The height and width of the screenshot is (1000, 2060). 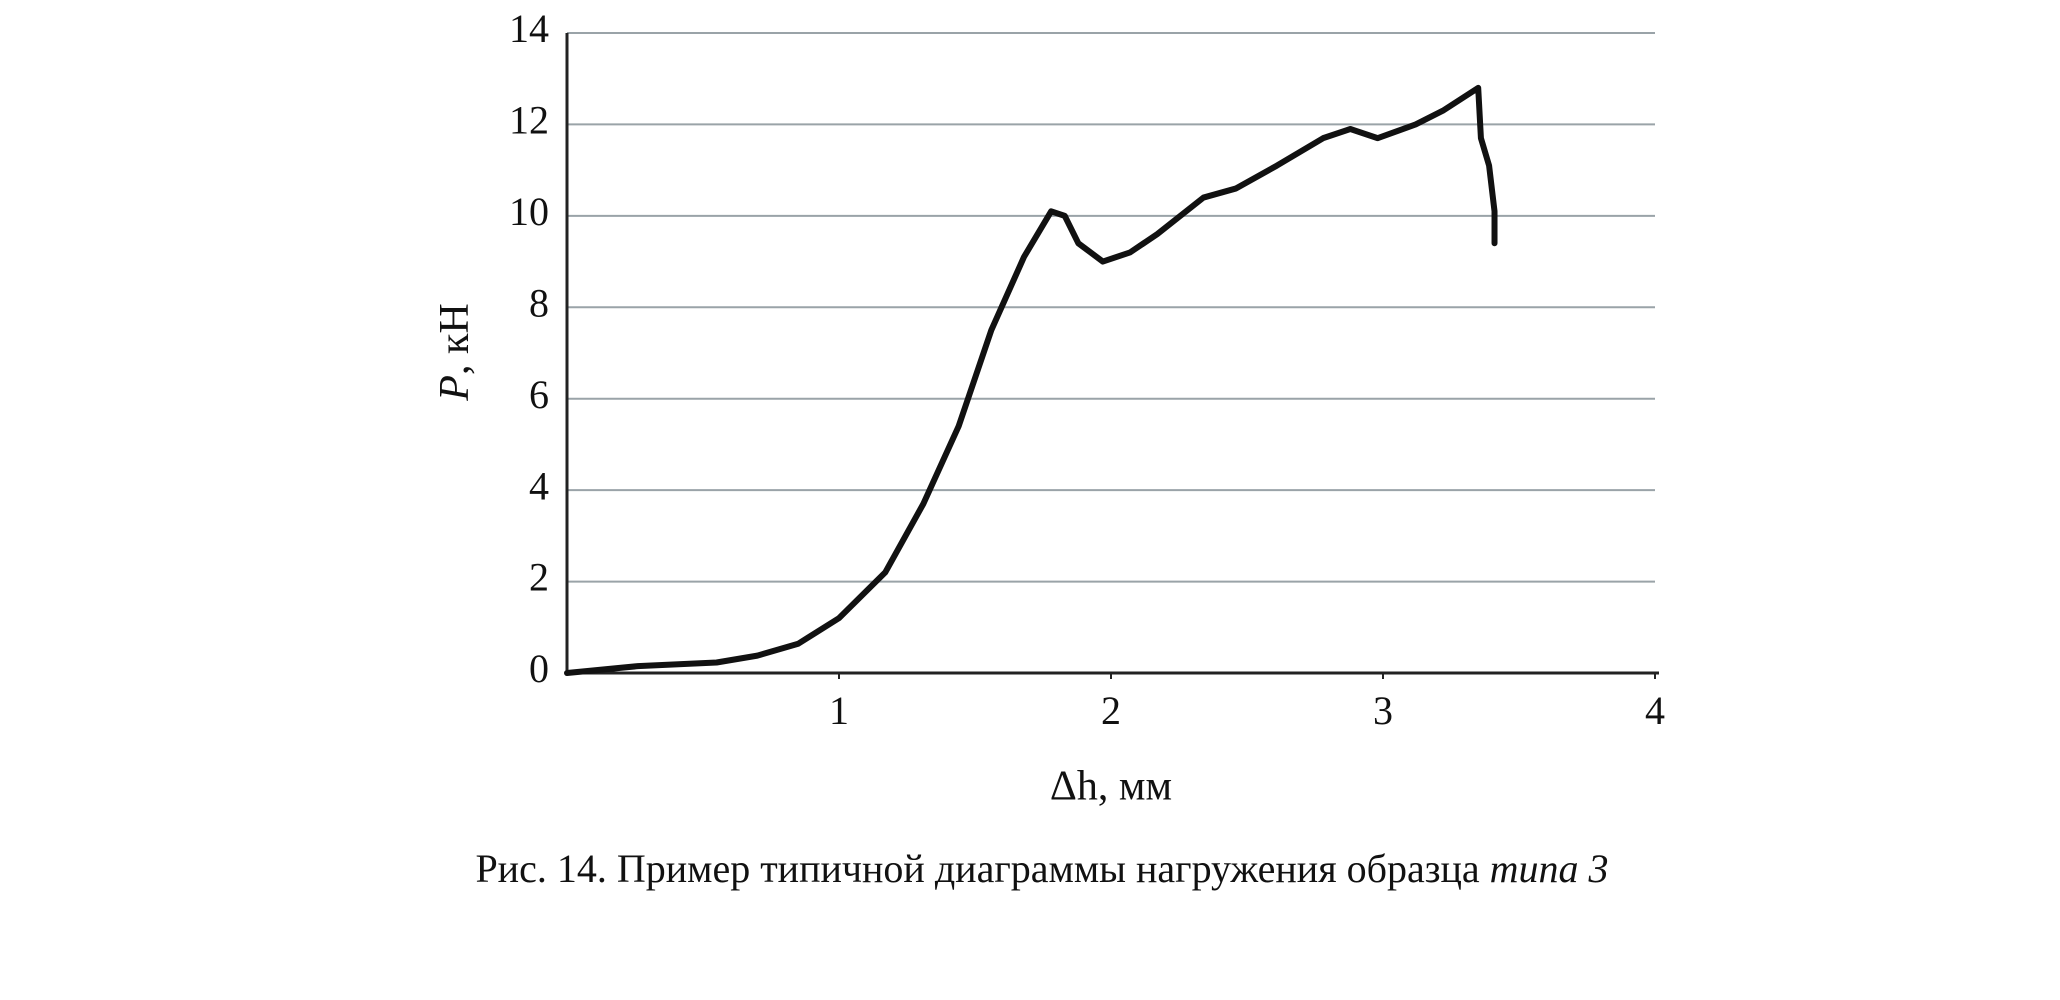 What do you see at coordinates (455, 388) in the screenshot?
I see `y-axis-symbol: P` at bounding box center [455, 388].